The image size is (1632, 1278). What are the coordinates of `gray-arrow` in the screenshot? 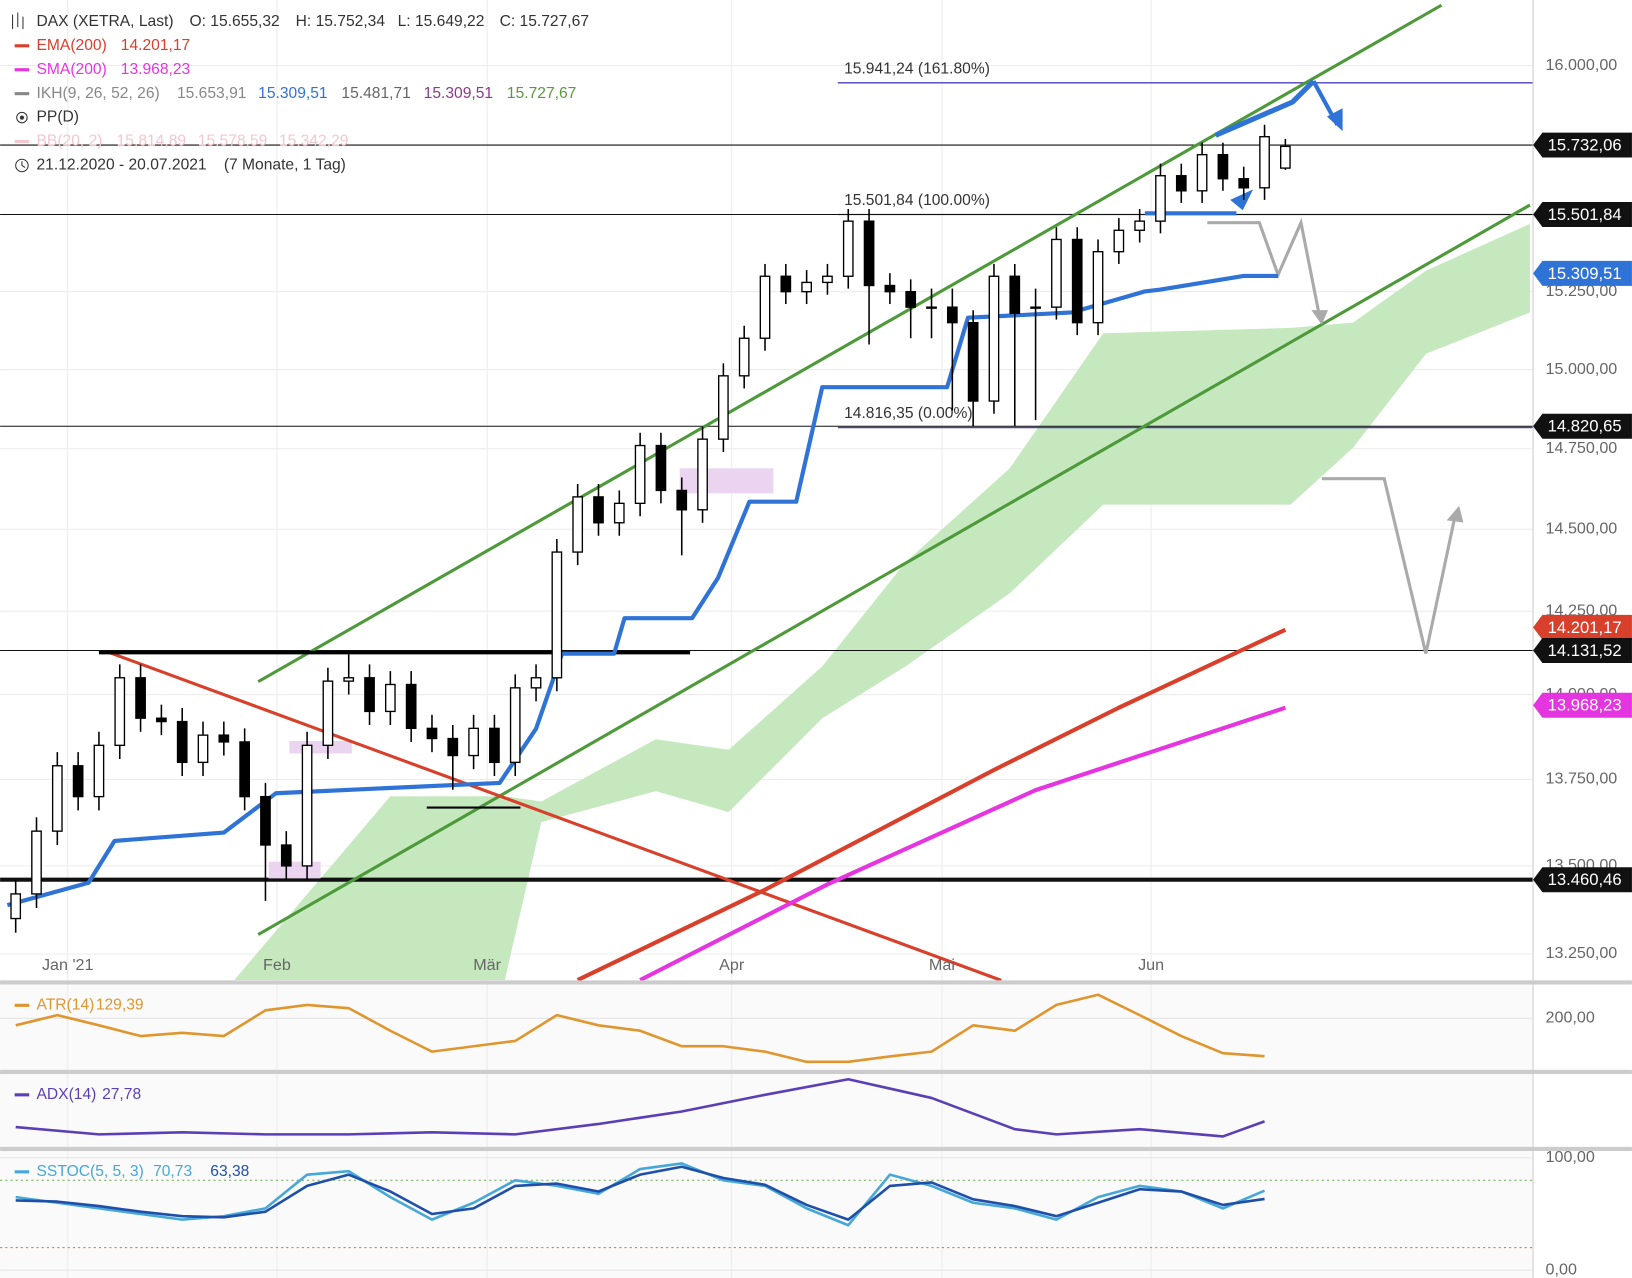 It's located at (1389, 565).